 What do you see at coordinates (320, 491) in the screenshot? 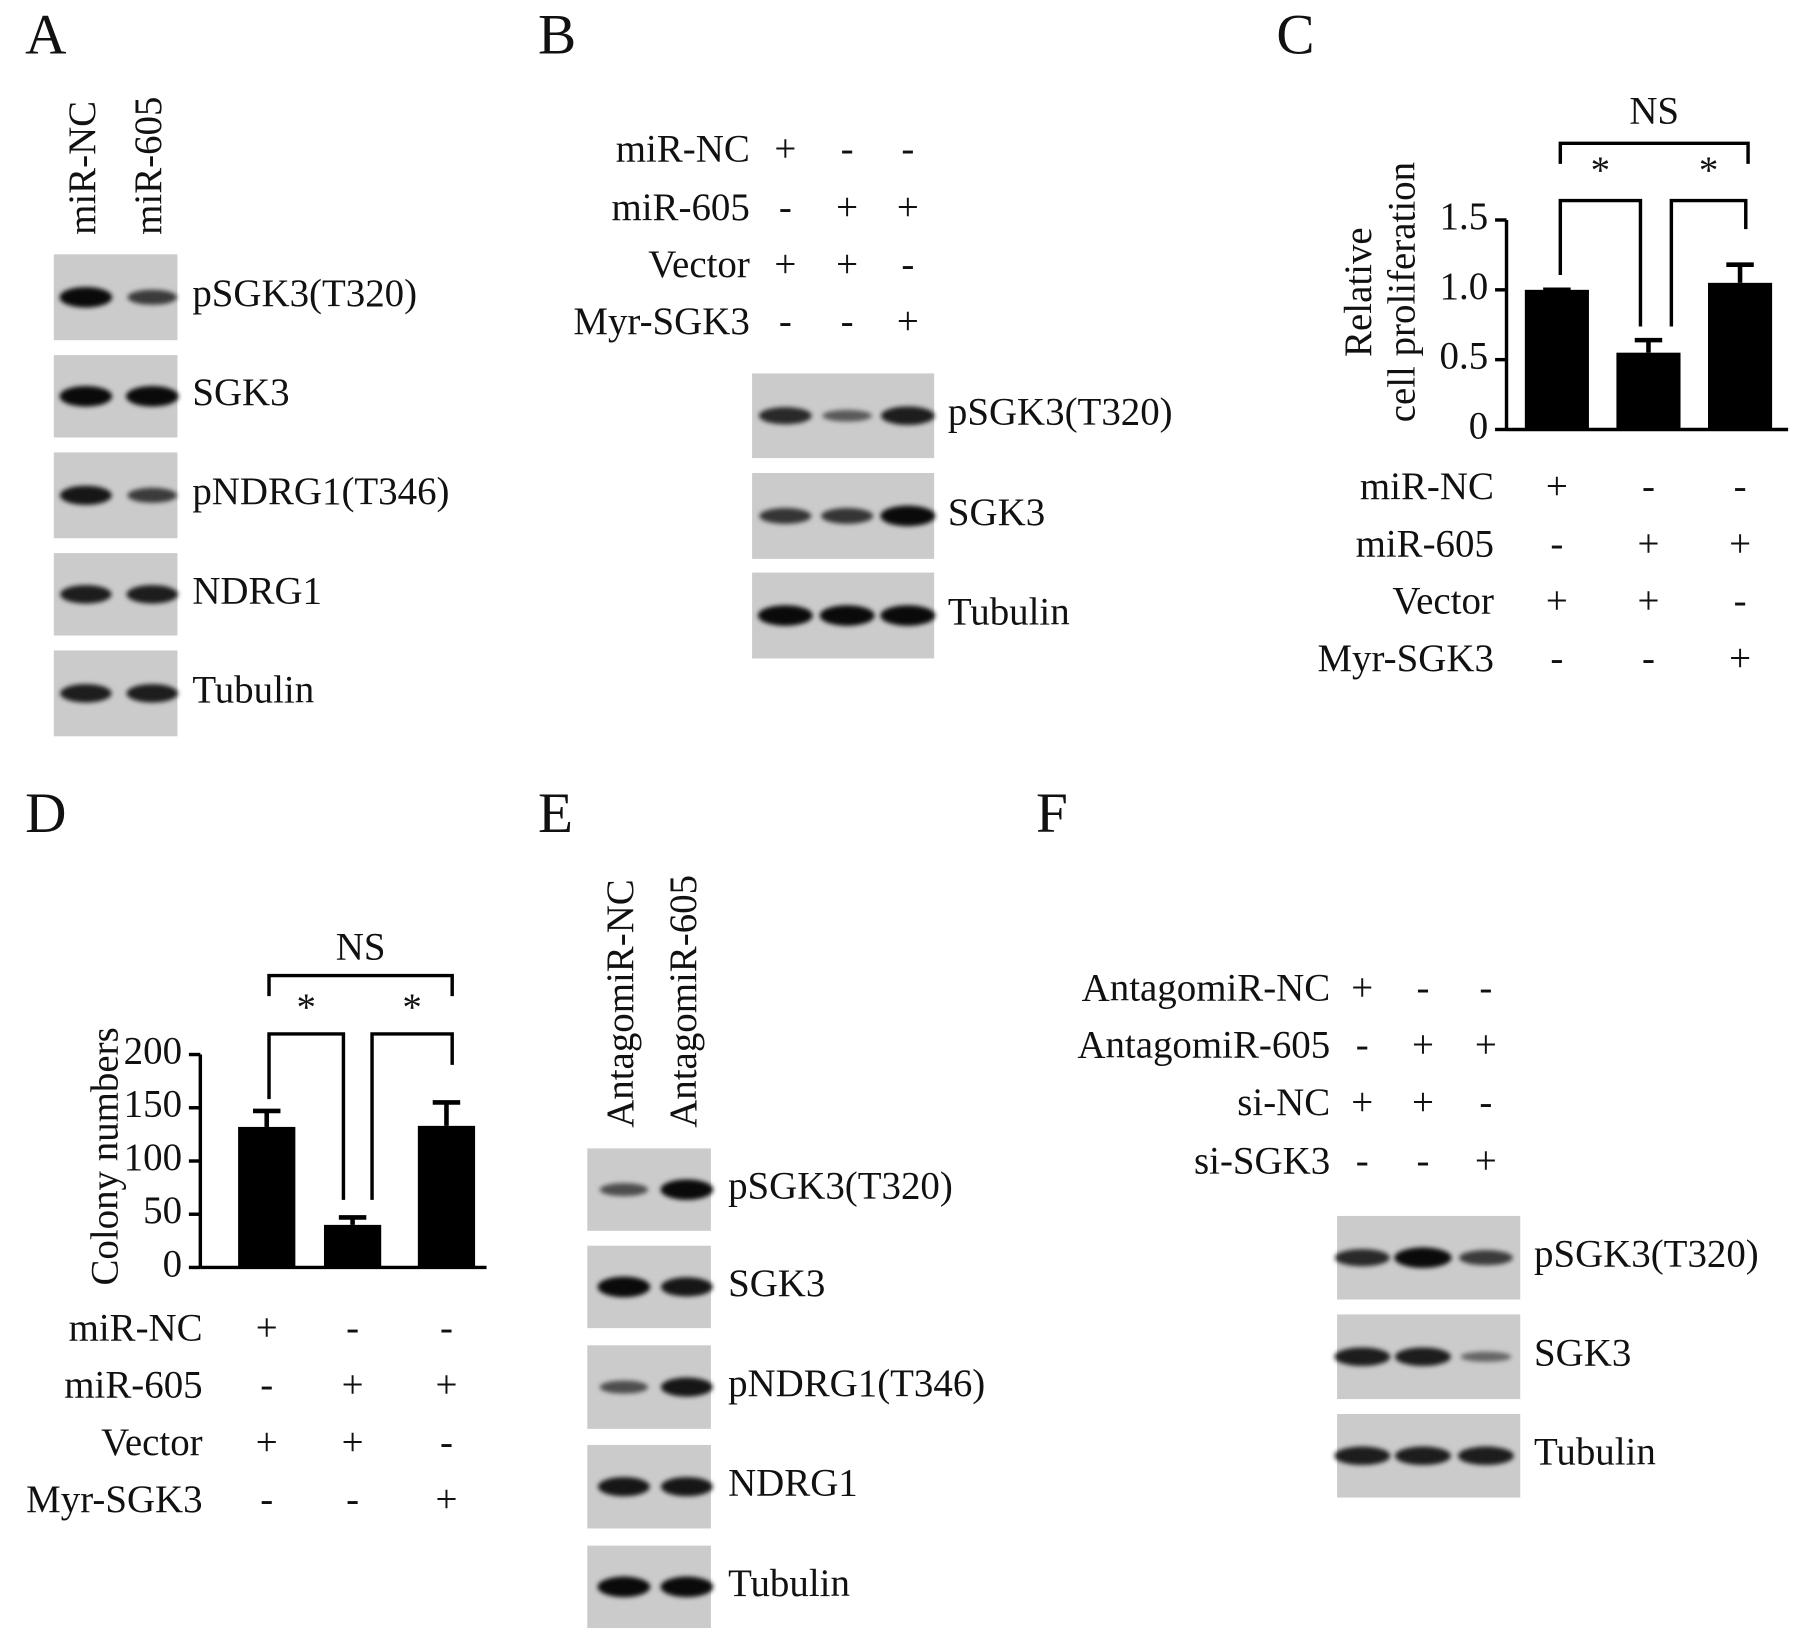
I see `band-label: pNDRG1(T346)` at bounding box center [320, 491].